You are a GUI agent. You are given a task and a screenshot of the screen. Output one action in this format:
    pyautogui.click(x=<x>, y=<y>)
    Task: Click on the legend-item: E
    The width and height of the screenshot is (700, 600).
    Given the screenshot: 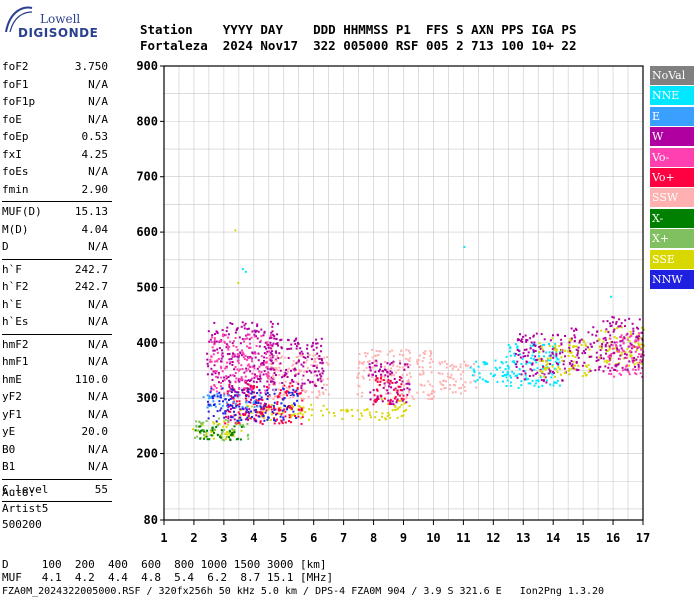 What is the action you would take?
    pyautogui.click(x=672, y=116)
    